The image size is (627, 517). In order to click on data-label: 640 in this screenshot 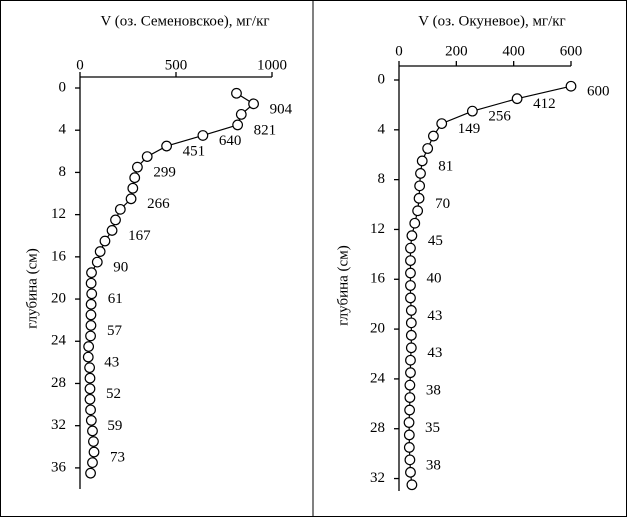, I will do `click(230, 141)`.